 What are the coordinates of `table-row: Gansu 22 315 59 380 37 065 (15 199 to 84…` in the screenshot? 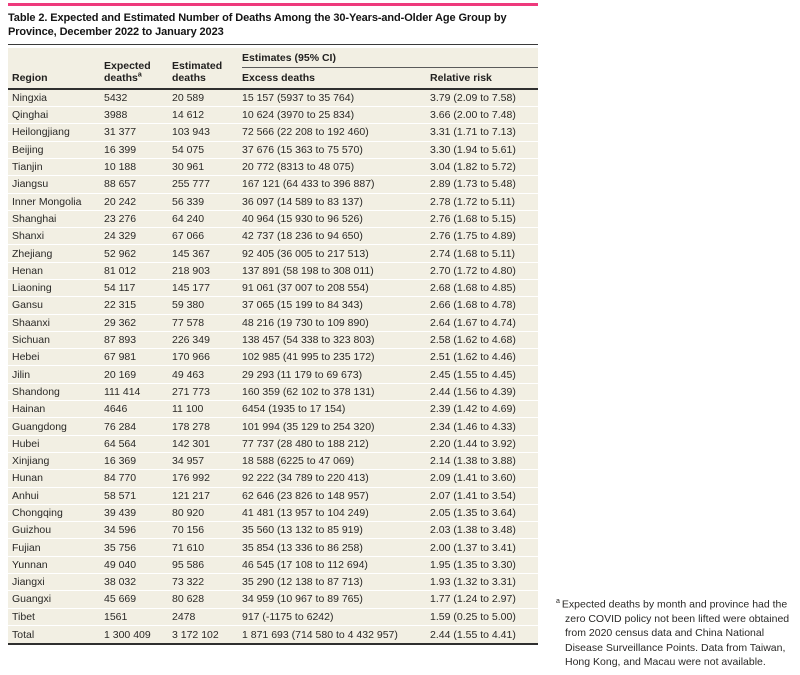 It's located at (273, 306).